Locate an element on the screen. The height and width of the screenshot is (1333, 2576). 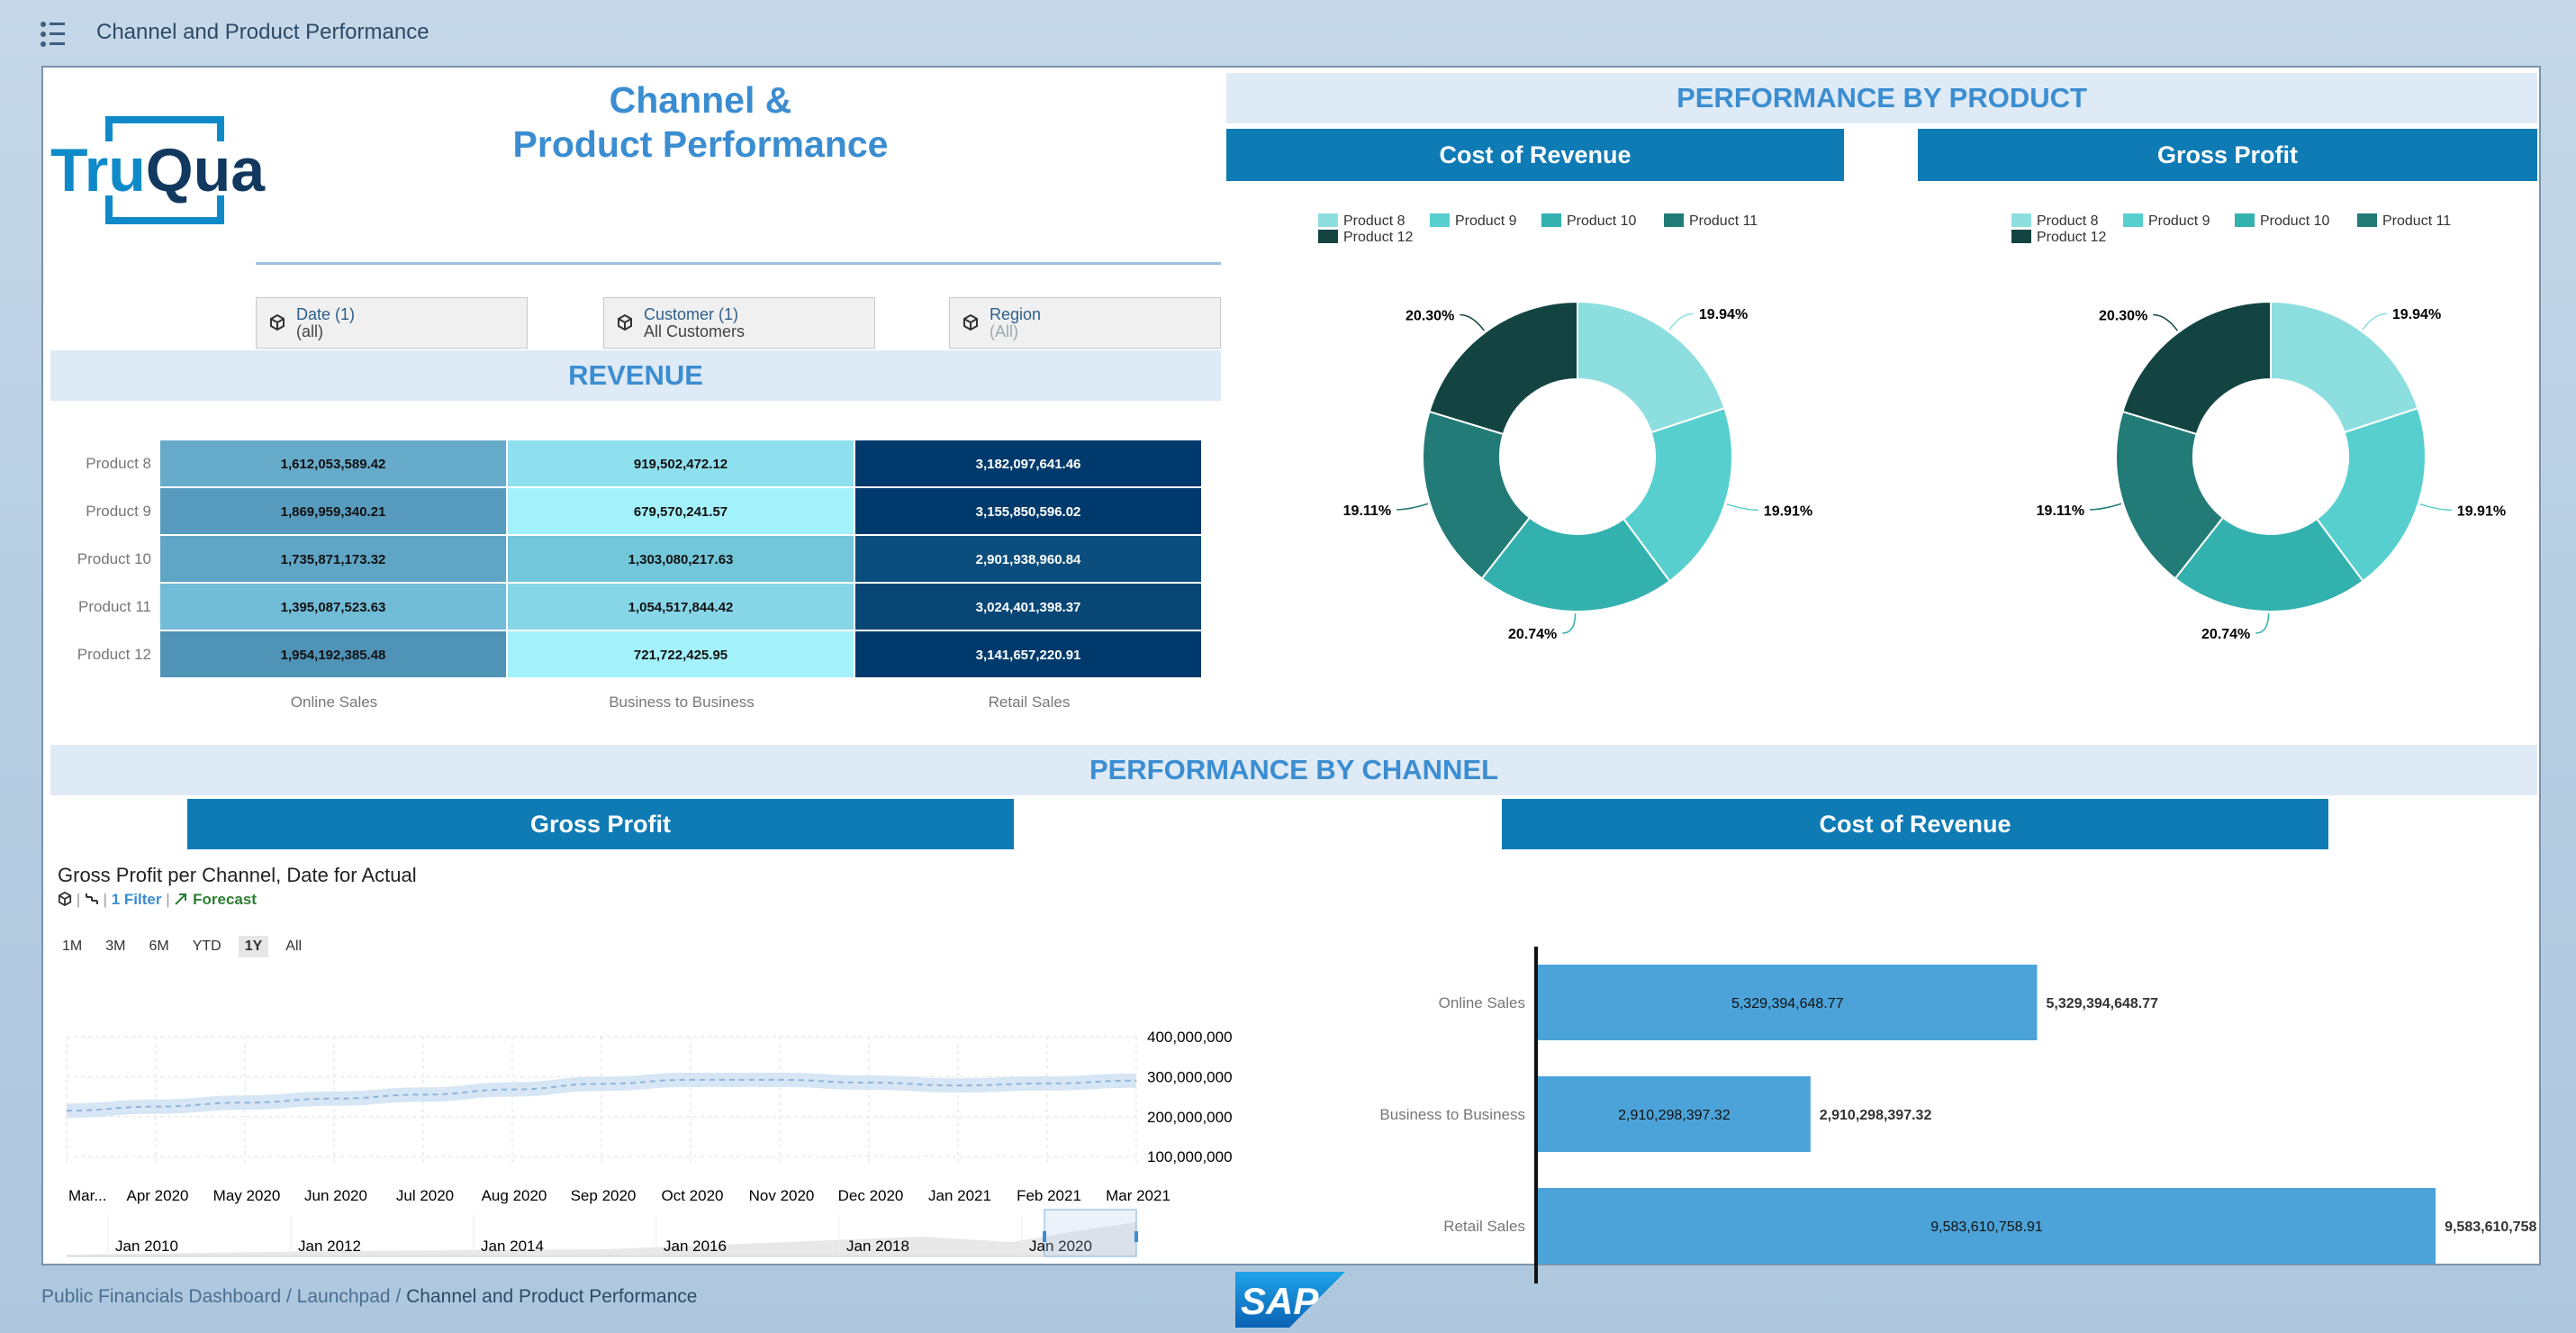
filter-region-value: (All) is located at coordinates (1004, 331).